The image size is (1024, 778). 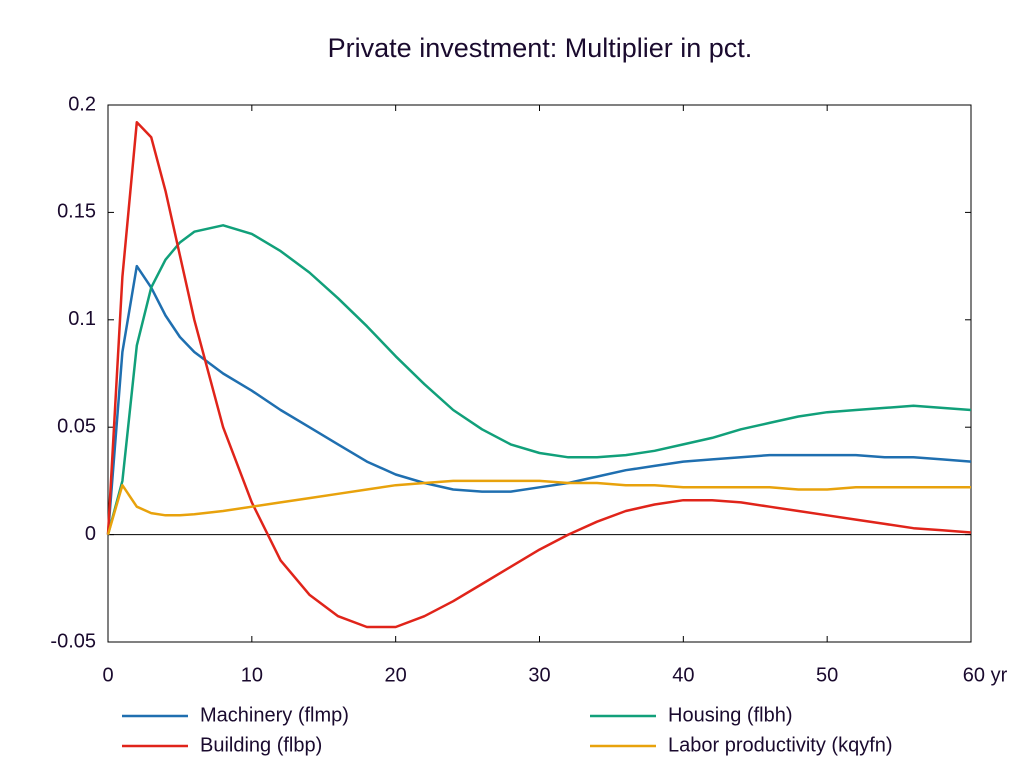 I want to click on legend-label: Machinery (flmp), so click(x=274, y=715).